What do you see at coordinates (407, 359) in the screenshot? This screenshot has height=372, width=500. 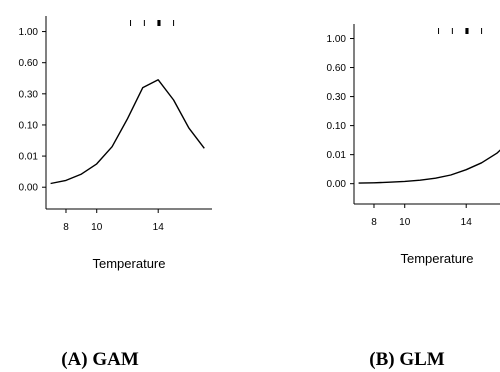 I see `panel-caption: (B) GLM` at bounding box center [407, 359].